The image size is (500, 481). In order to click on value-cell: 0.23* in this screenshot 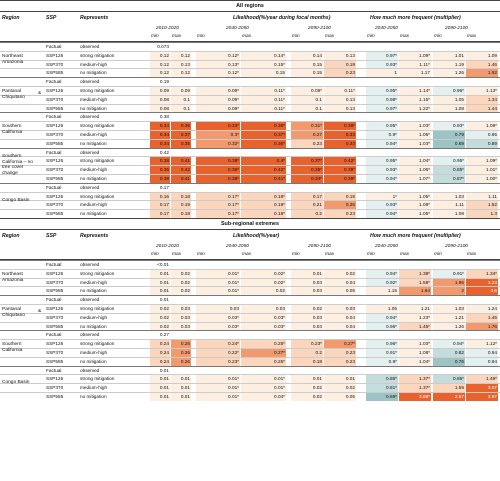, I will do `click(218, 361)`.